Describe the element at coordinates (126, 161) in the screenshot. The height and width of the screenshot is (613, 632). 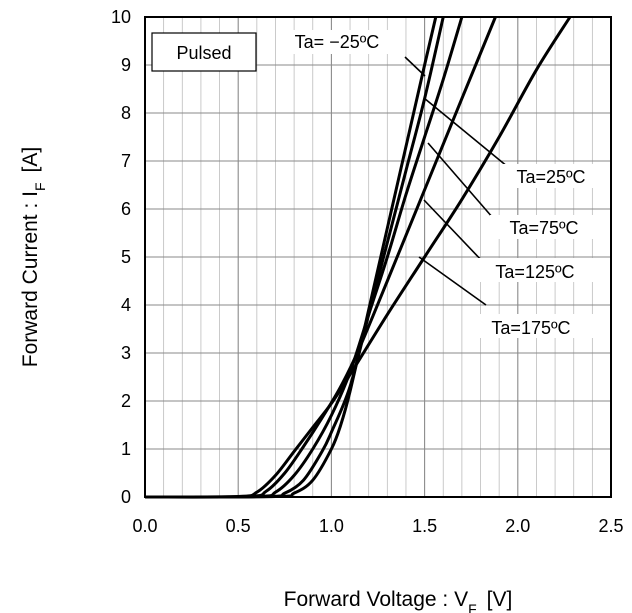
I see `y-tick-label: 7` at that location.